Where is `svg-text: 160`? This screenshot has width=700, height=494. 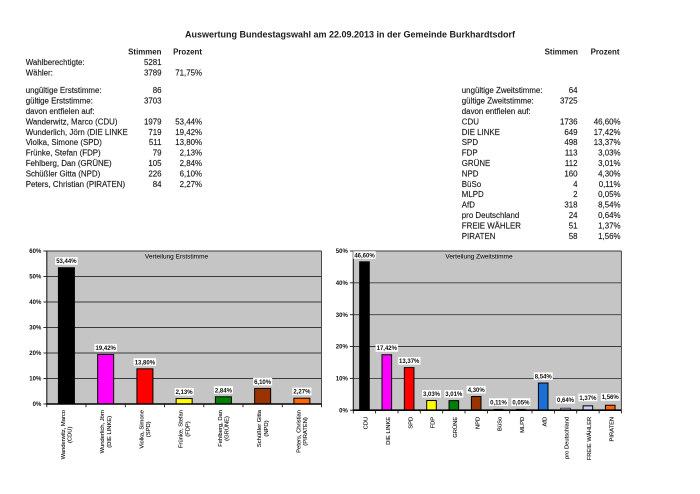
svg-text: 160 is located at coordinates (571, 173).